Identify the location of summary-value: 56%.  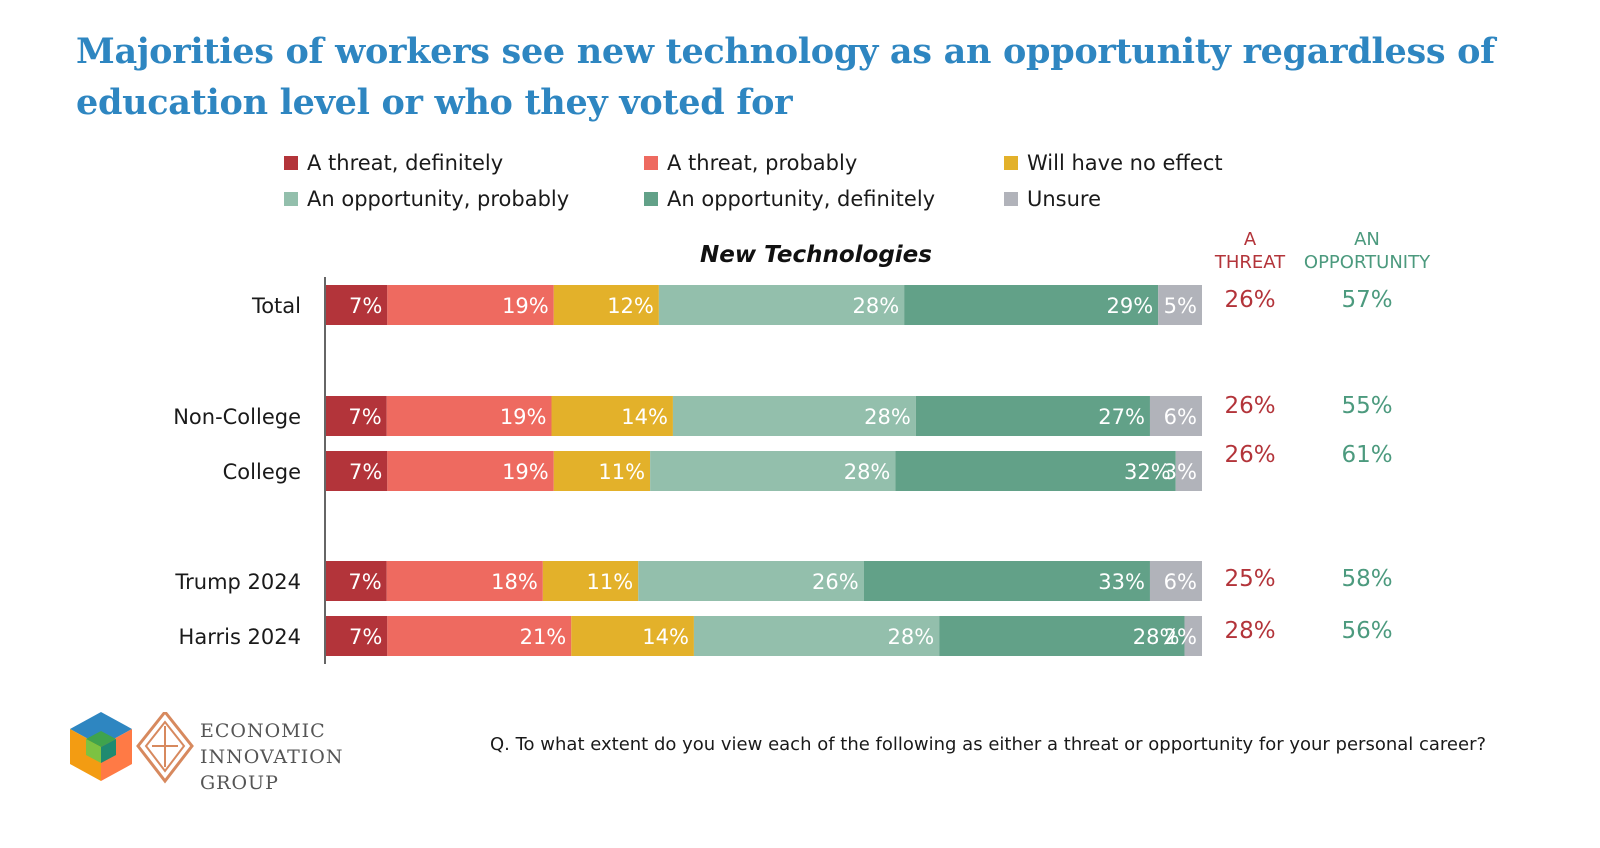
(1366, 631).